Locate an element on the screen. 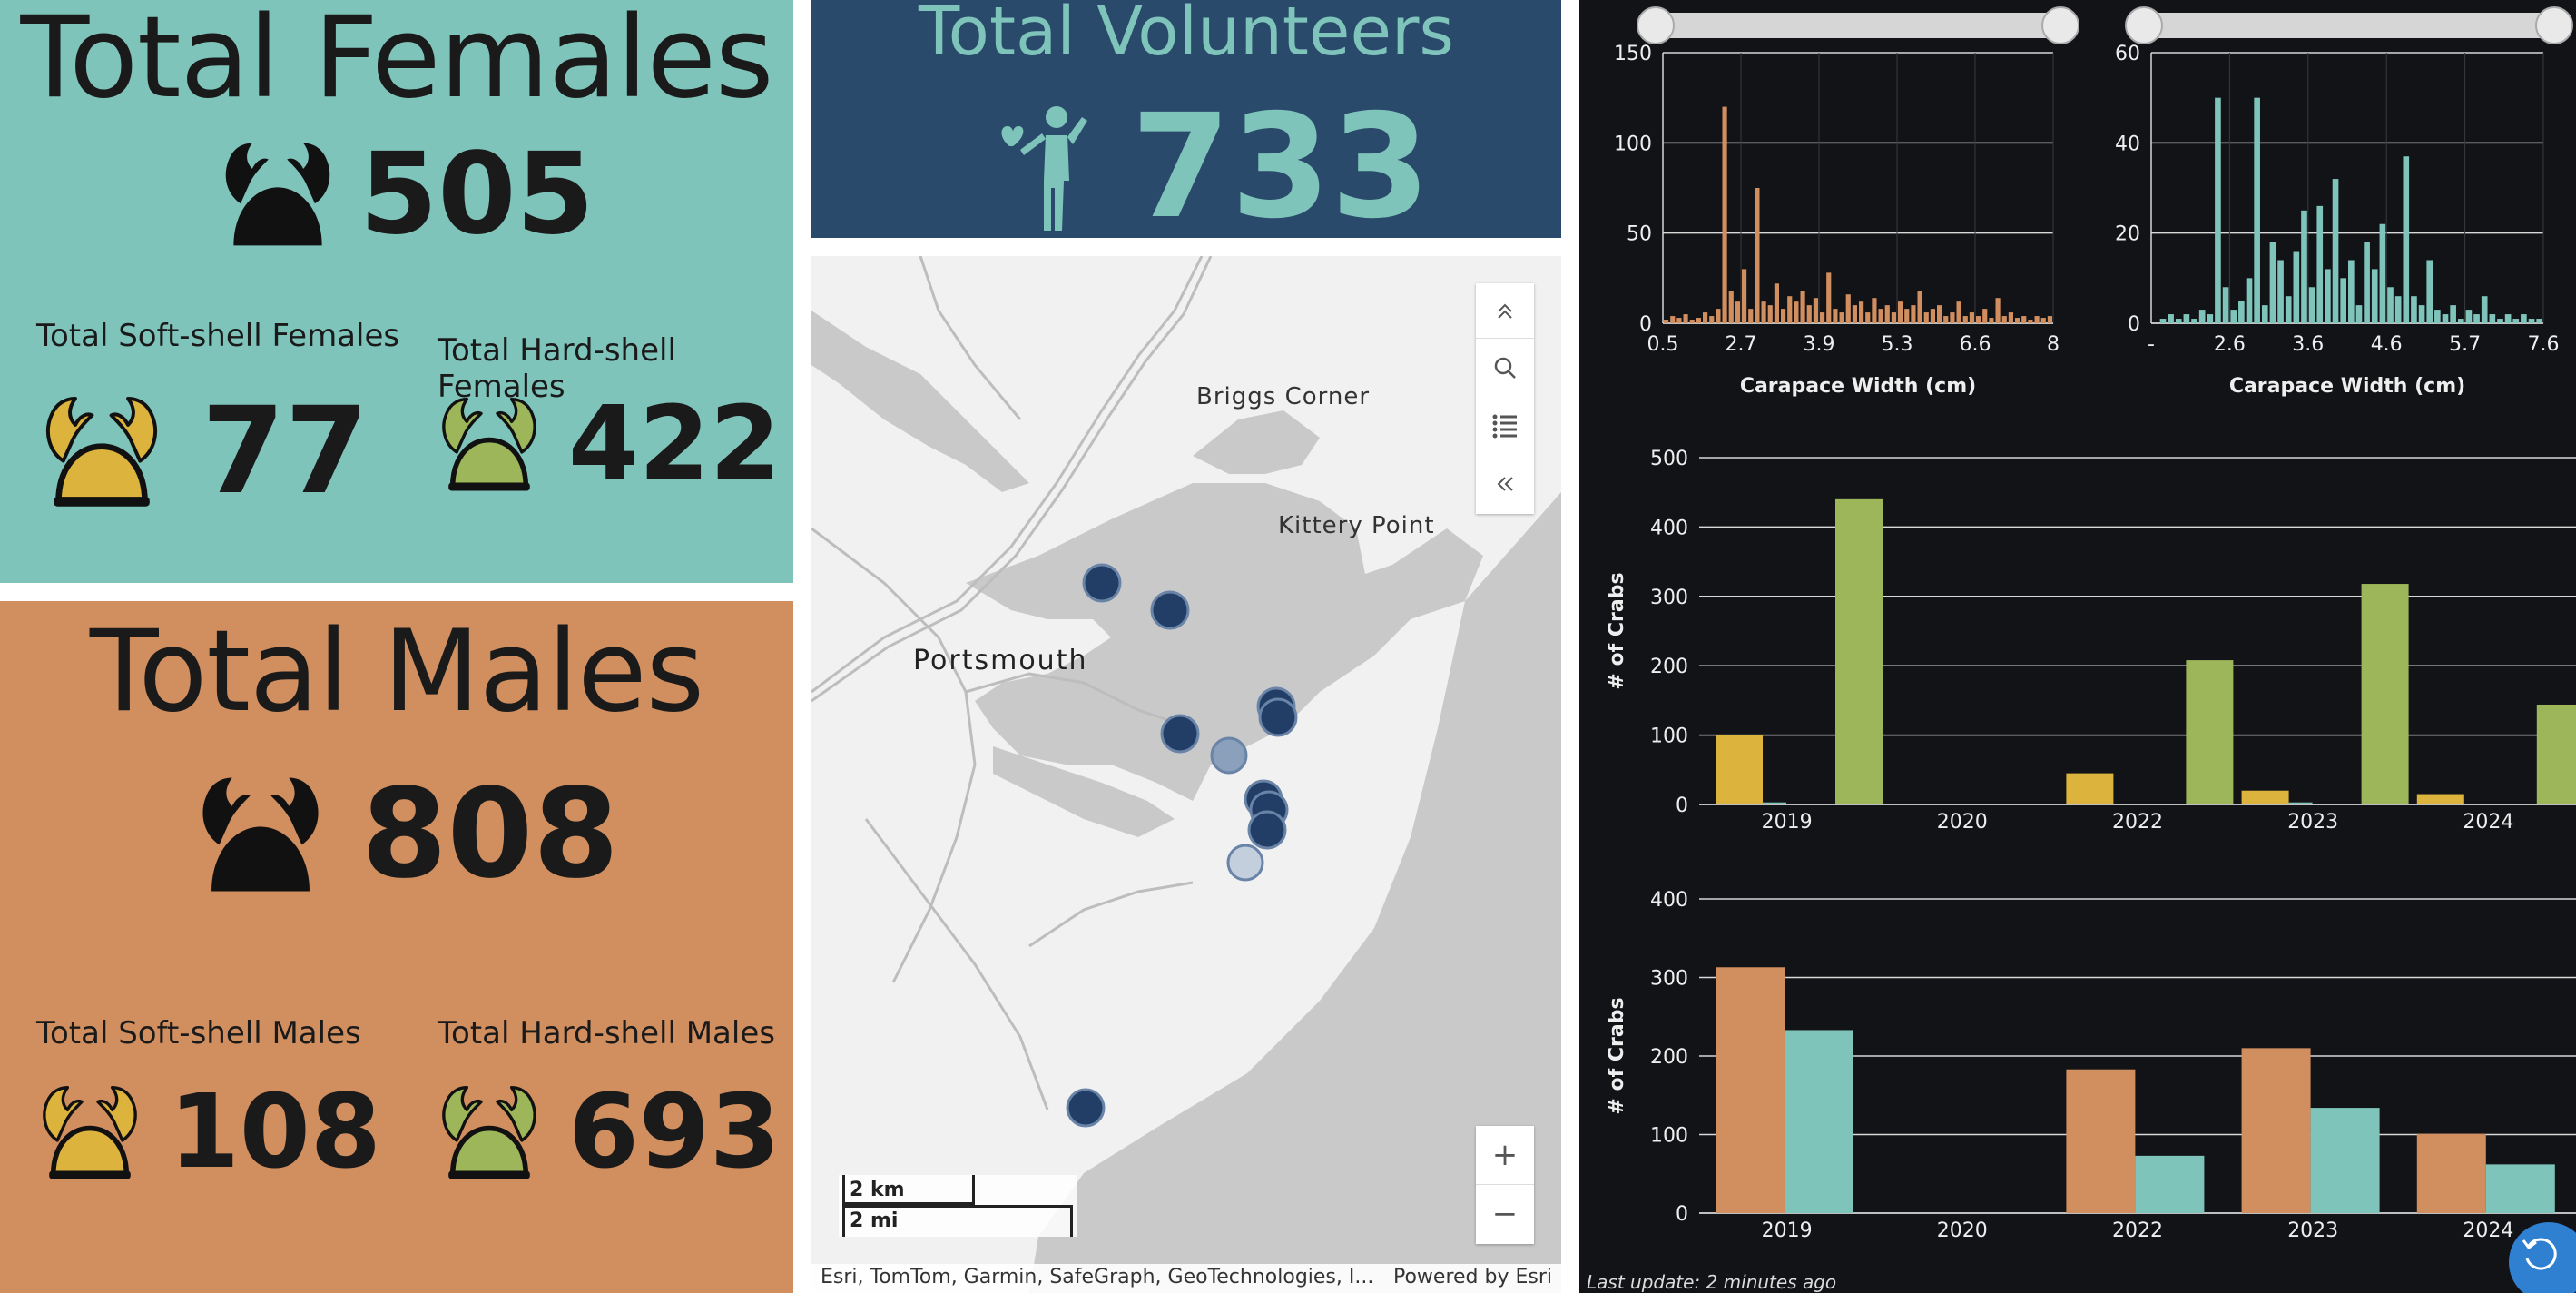 The width and height of the screenshot is (2576, 1293). volunteers-row: 733 is located at coordinates (1212, 161).